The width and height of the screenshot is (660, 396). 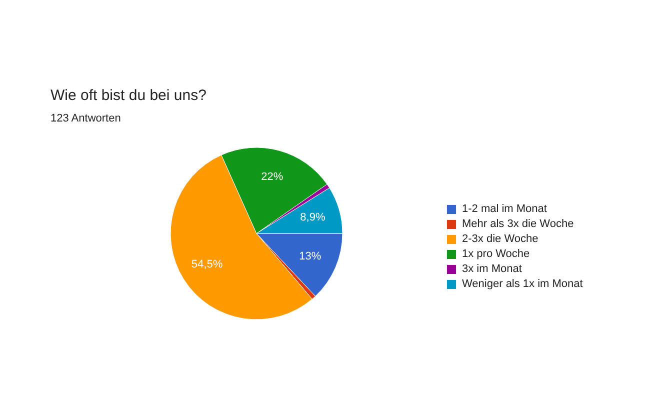 What do you see at coordinates (504, 209) in the screenshot?
I see `legend-label: 1-2 mal im Monat` at bounding box center [504, 209].